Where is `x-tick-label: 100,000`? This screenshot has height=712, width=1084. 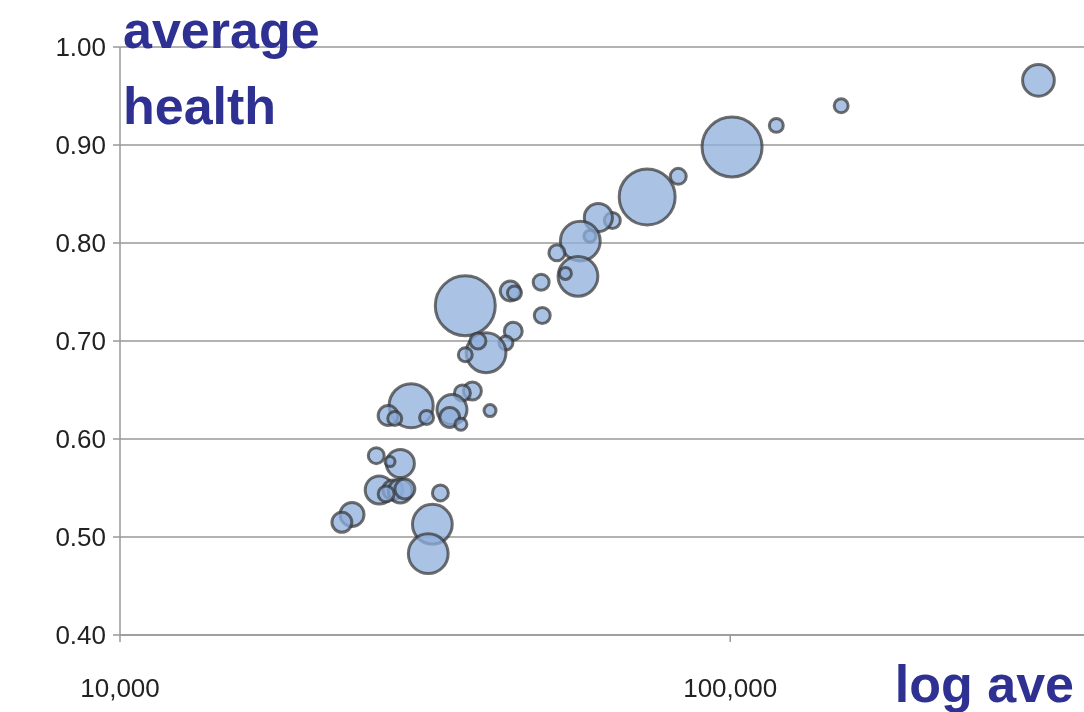
x-tick-label: 100,000 is located at coordinates (730, 688).